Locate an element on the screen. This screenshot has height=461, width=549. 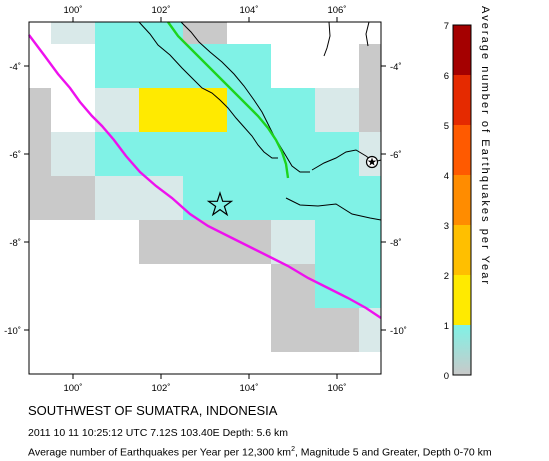
belitung-coastline is located at coordinates (367, 34).